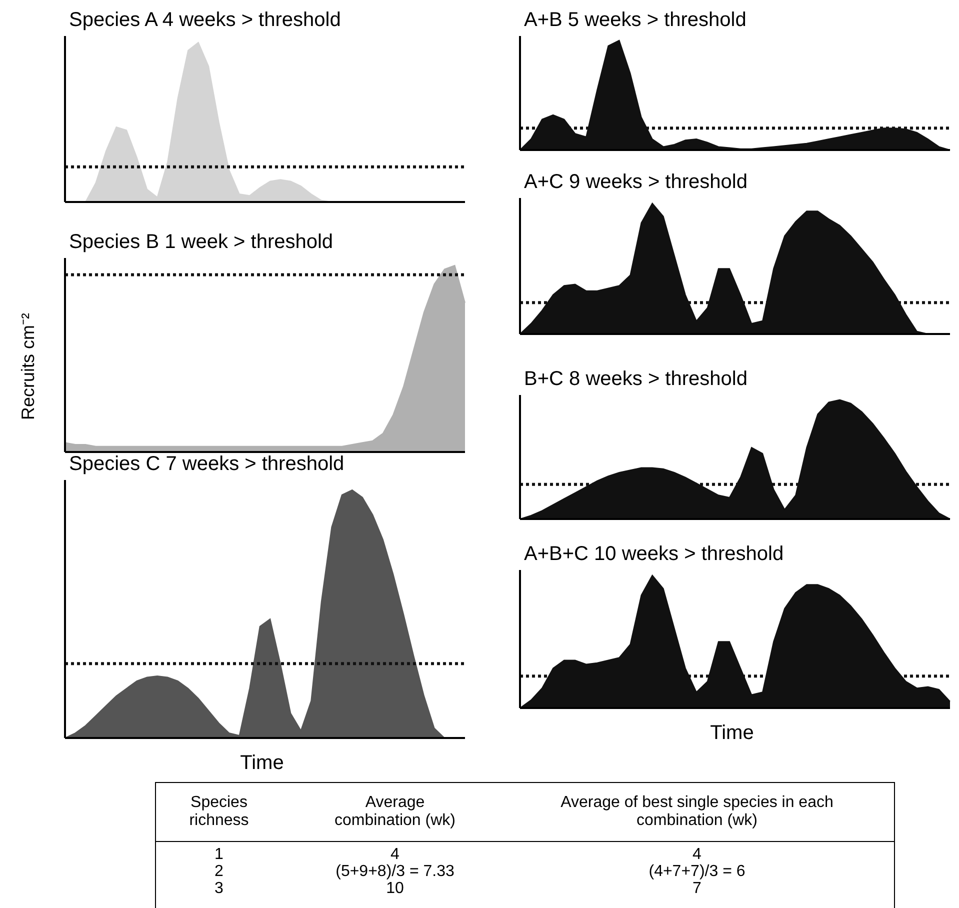 The image size is (959, 908). What do you see at coordinates (654, 554) in the screenshot?
I see `chart-title: A+B+C 10 weeks > threshold` at bounding box center [654, 554].